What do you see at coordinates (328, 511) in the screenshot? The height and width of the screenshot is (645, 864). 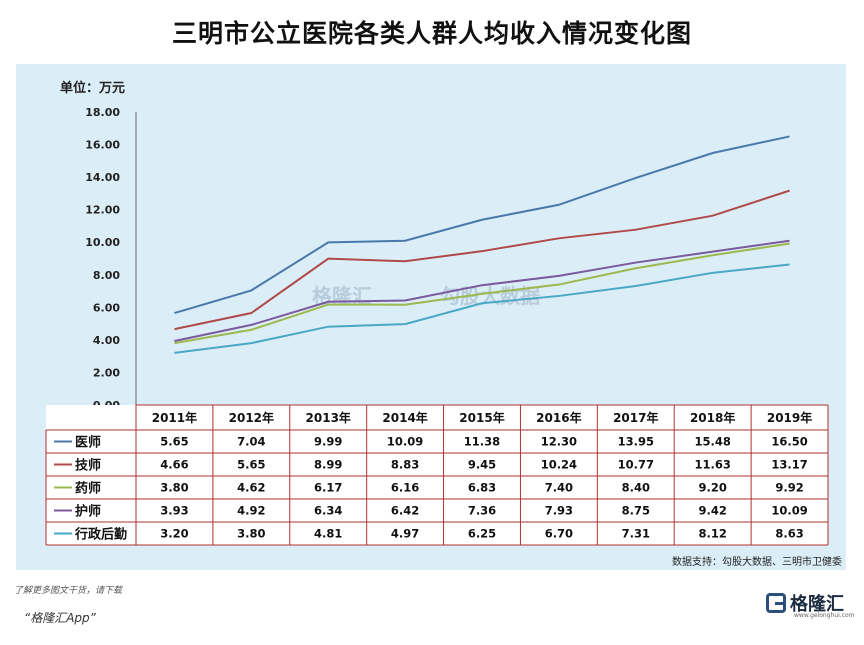 I see `data-label: 6.34` at bounding box center [328, 511].